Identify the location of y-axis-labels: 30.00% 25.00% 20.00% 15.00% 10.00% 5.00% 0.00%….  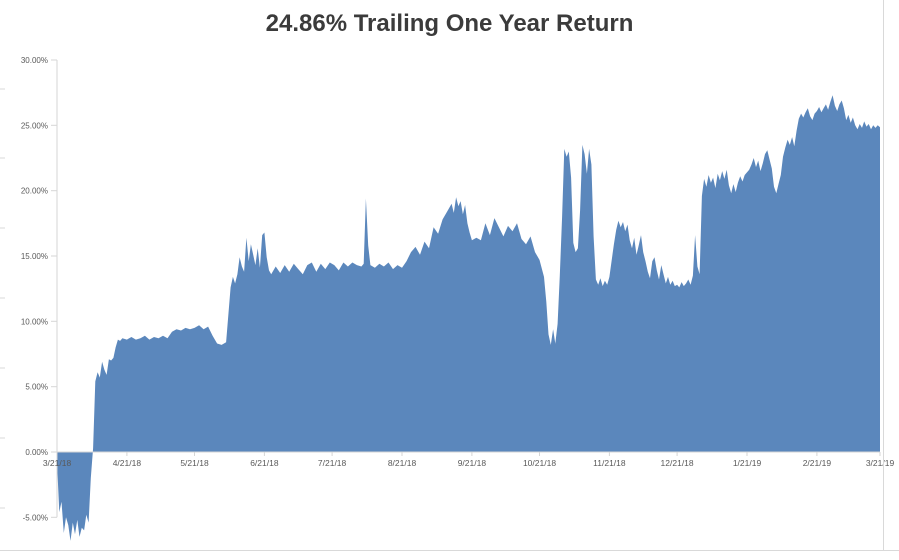
(39, 289).